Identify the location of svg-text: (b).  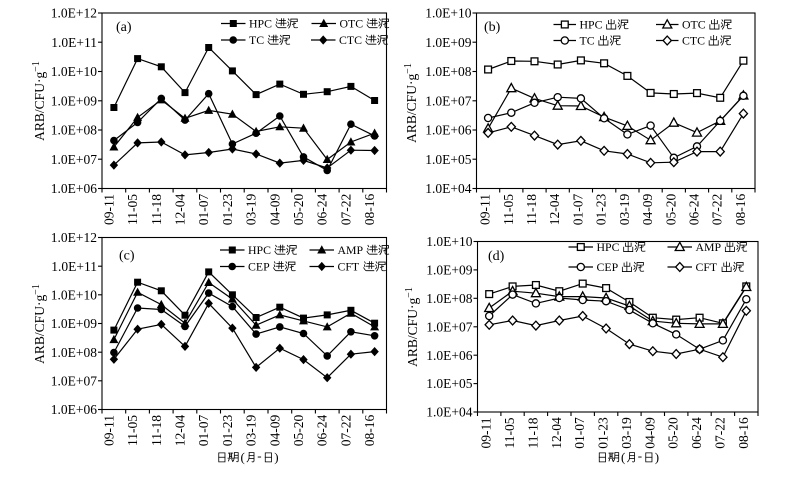
(492, 27).